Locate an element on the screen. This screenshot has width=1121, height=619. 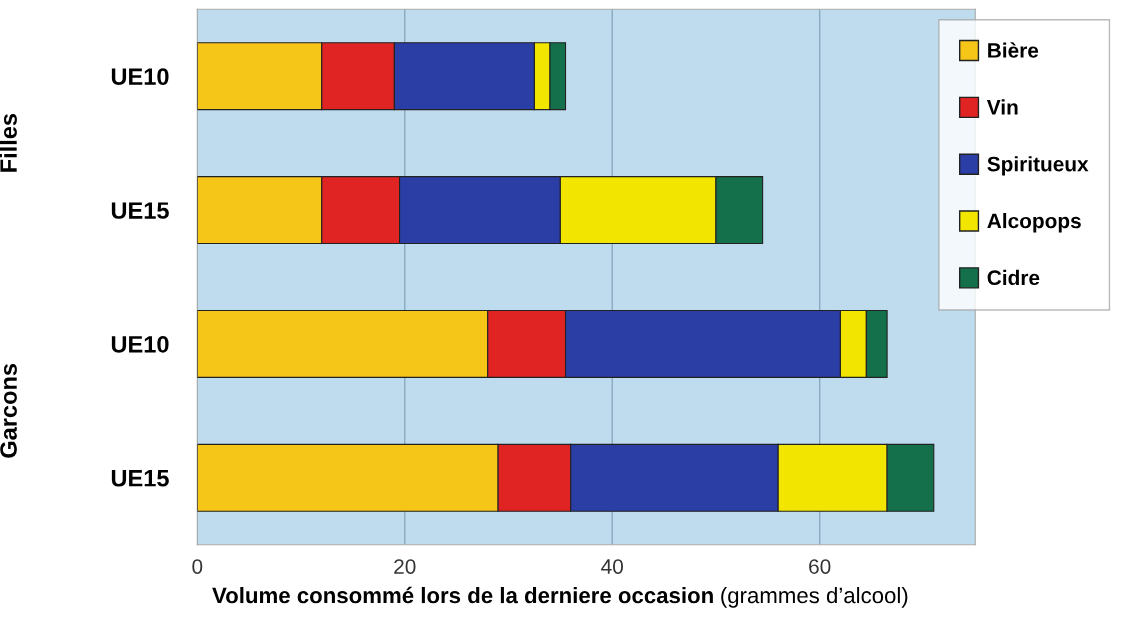
text: Filles is located at coordinates (8, 142).